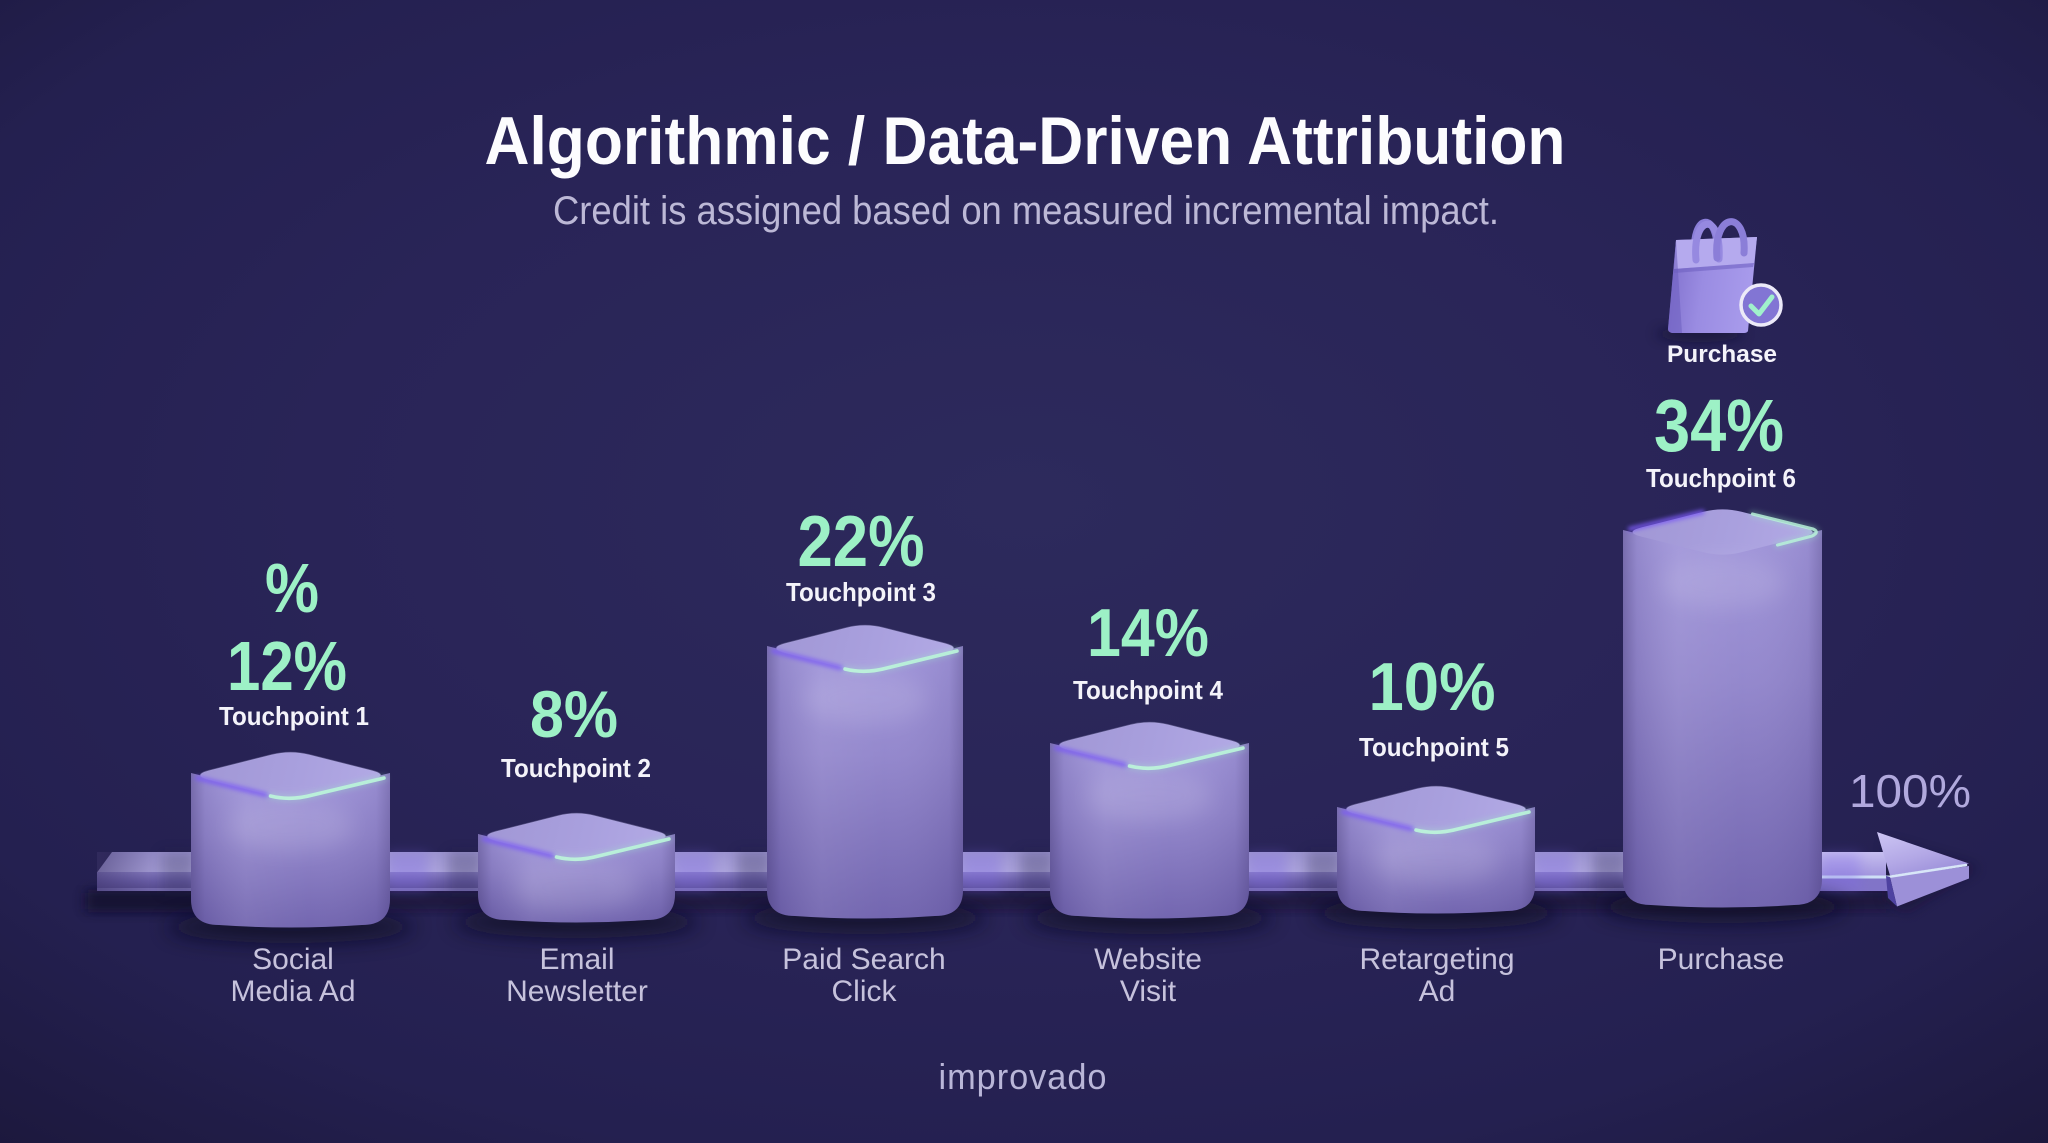  What do you see at coordinates (293, 959) in the screenshot?
I see `svg-text: Social` at bounding box center [293, 959].